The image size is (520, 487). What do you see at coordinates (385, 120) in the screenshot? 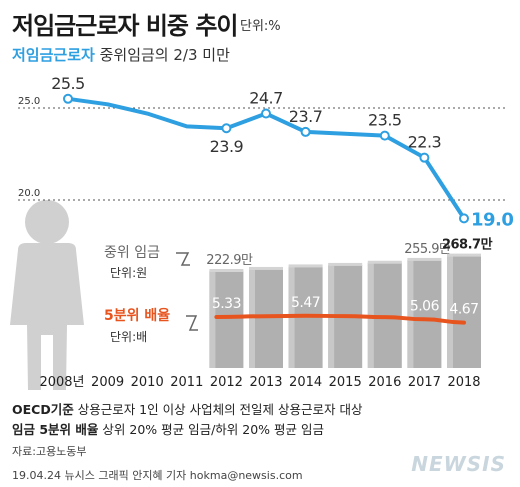
I see `share-value-label: 23.5` at bounding box center [385, 120].